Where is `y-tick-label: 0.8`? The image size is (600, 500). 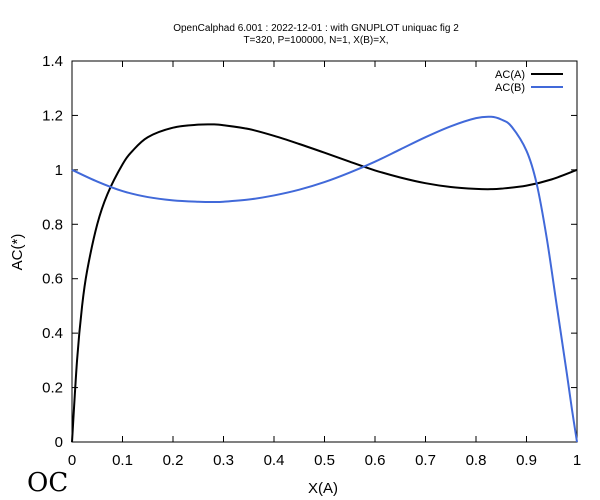
y-tick-label: 0.8 is located at coordinates (52, 224).